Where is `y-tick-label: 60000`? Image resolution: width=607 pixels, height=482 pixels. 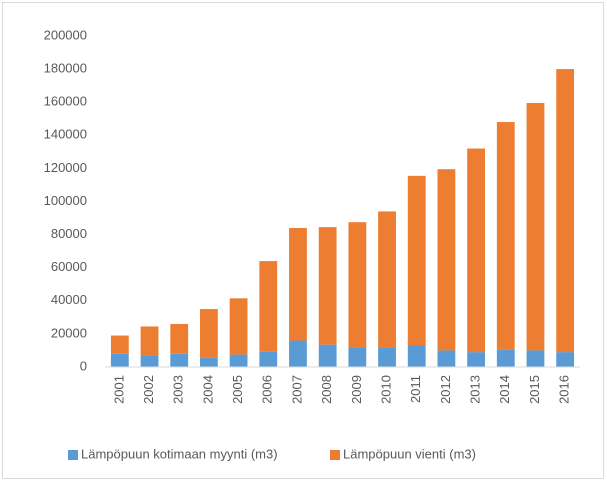
y-tick-label: 60000 is located at coordinates (69, 266).